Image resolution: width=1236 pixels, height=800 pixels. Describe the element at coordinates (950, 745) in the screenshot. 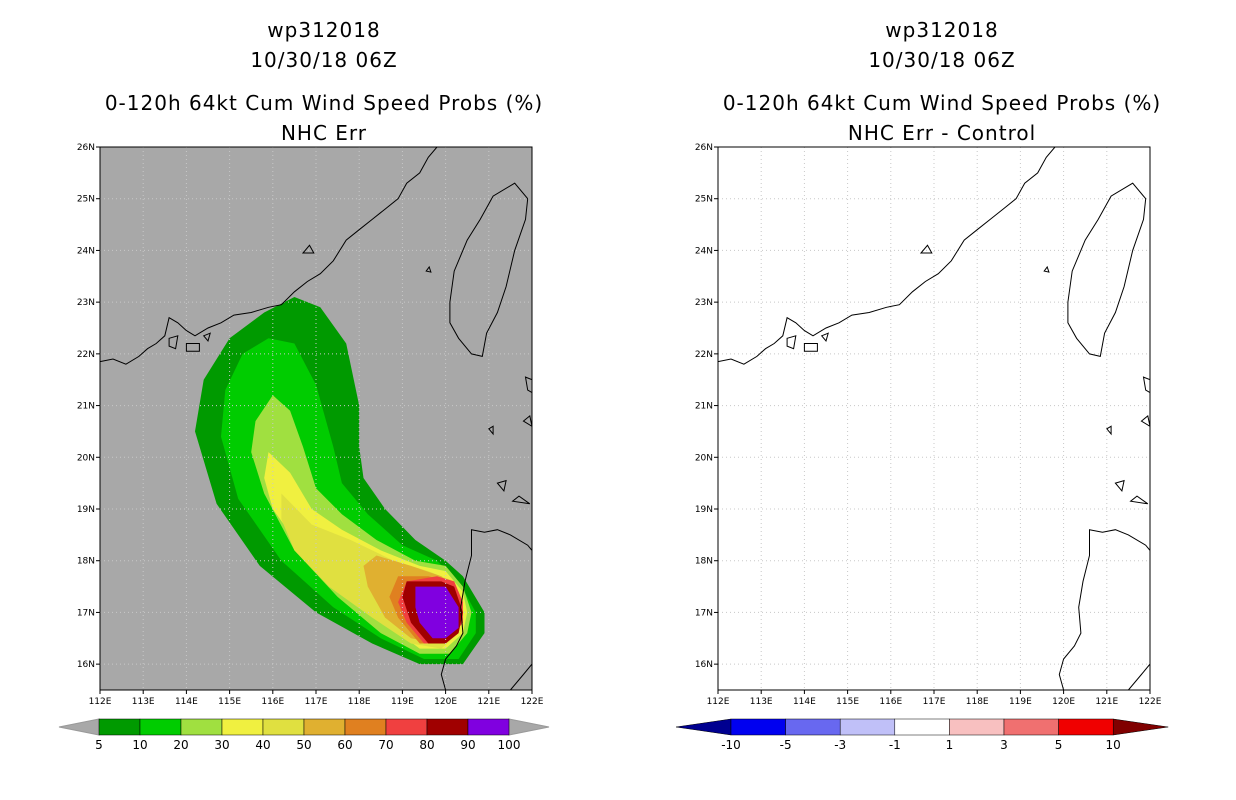

I see `colorbar-label: 1` at that location.